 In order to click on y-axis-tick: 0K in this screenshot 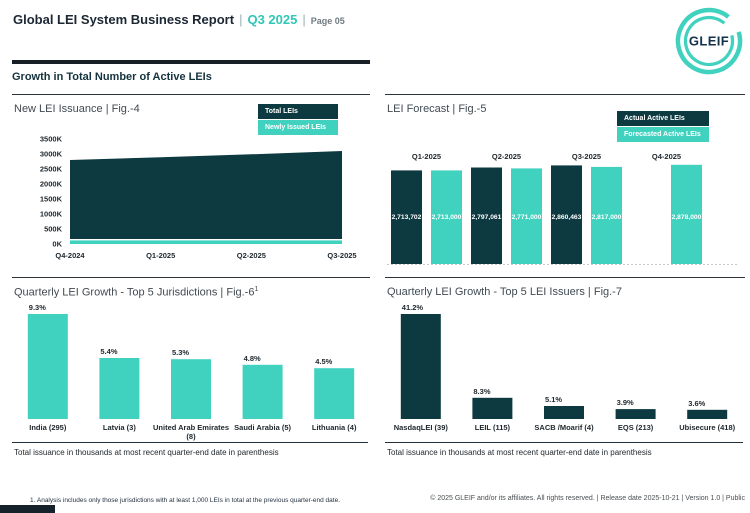, I will do `click(57, 244)`.